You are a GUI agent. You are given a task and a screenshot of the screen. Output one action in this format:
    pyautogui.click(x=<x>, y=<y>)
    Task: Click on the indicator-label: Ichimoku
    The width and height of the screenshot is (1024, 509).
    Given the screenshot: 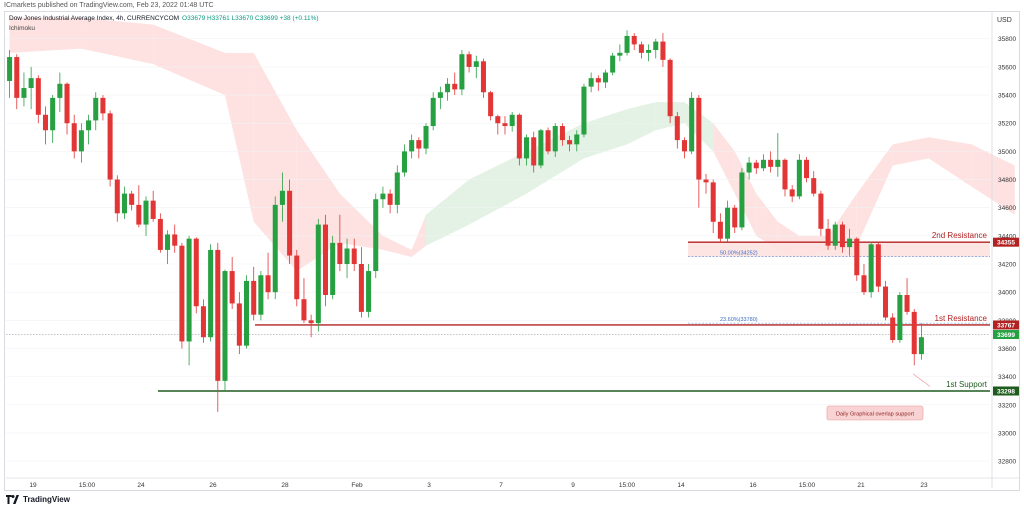 What is the action you would take?
    pyautogui.click(x=22, y=28)
    